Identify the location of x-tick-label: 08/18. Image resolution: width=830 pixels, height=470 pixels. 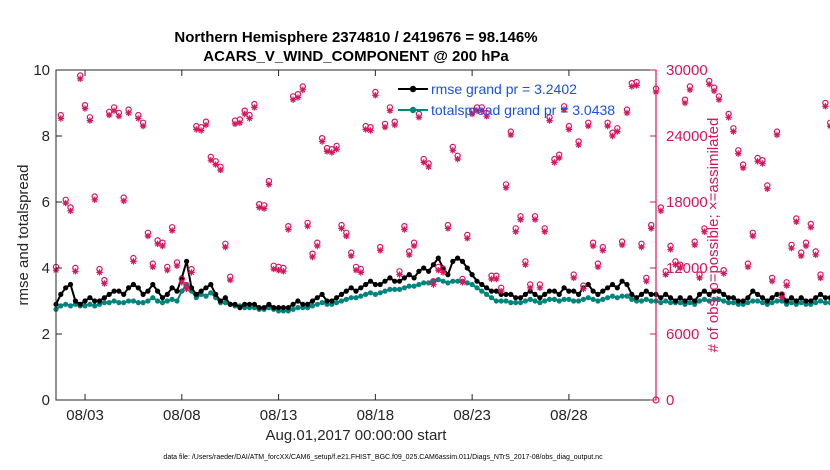
(376, 415).